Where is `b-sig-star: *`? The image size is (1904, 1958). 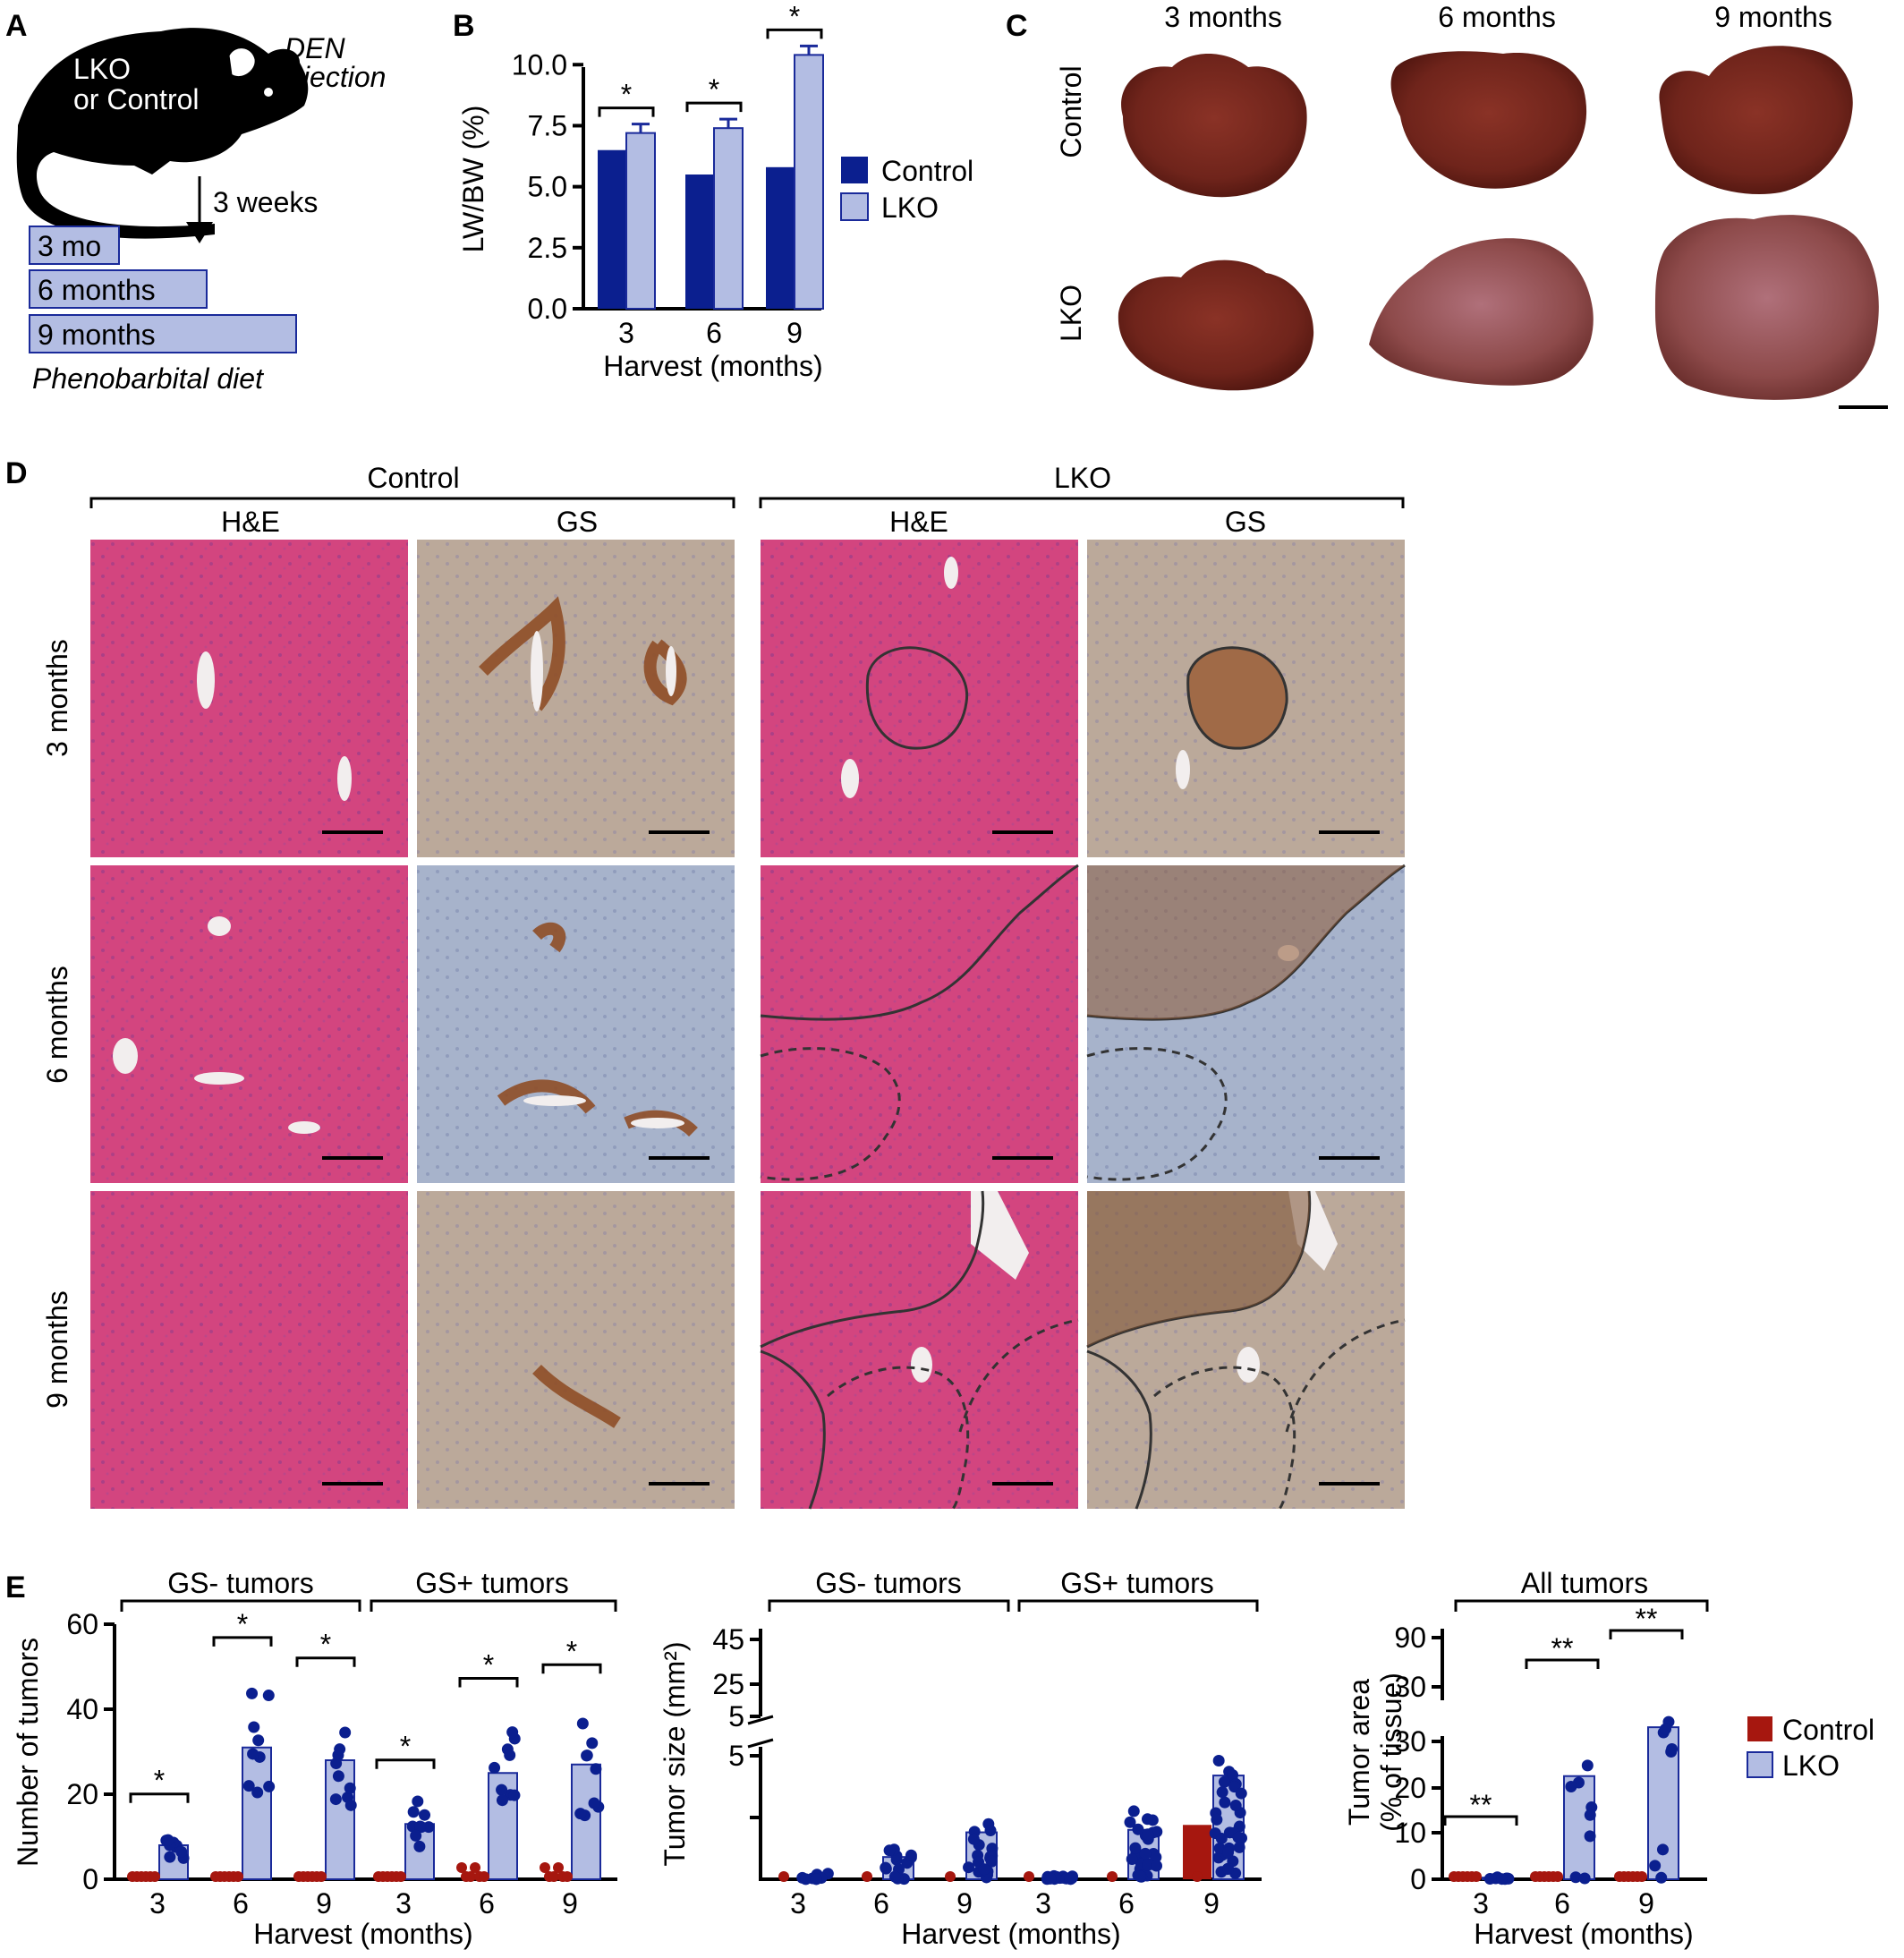 b-sig-star: * is located at coordinates (714, 90).